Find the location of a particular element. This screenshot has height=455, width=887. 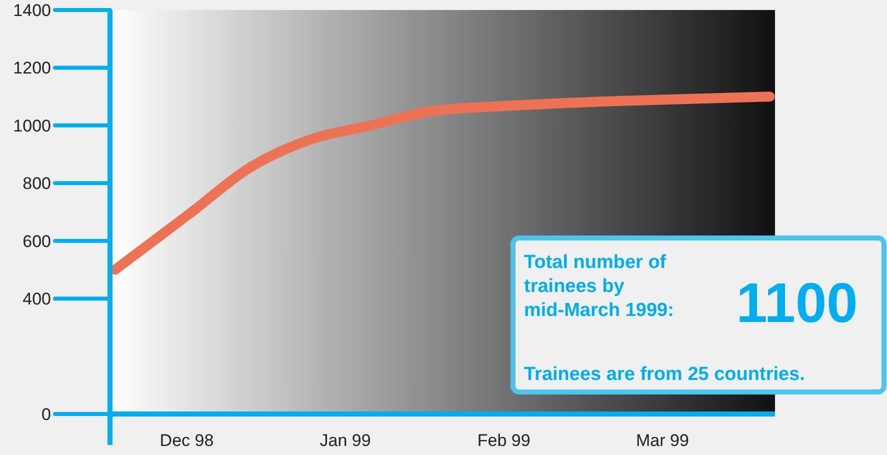

y-tick-label: 1000 is located at coordinates (32, 126).